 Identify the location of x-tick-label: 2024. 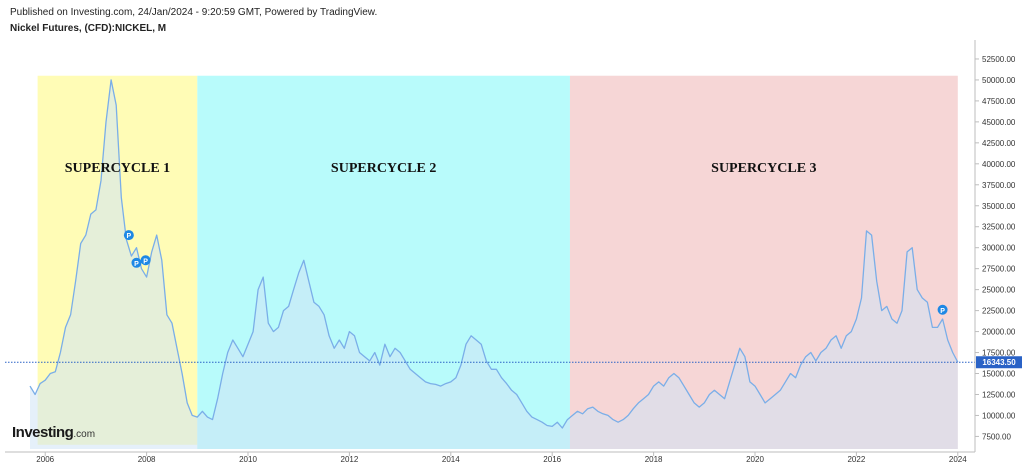
(958, 459).